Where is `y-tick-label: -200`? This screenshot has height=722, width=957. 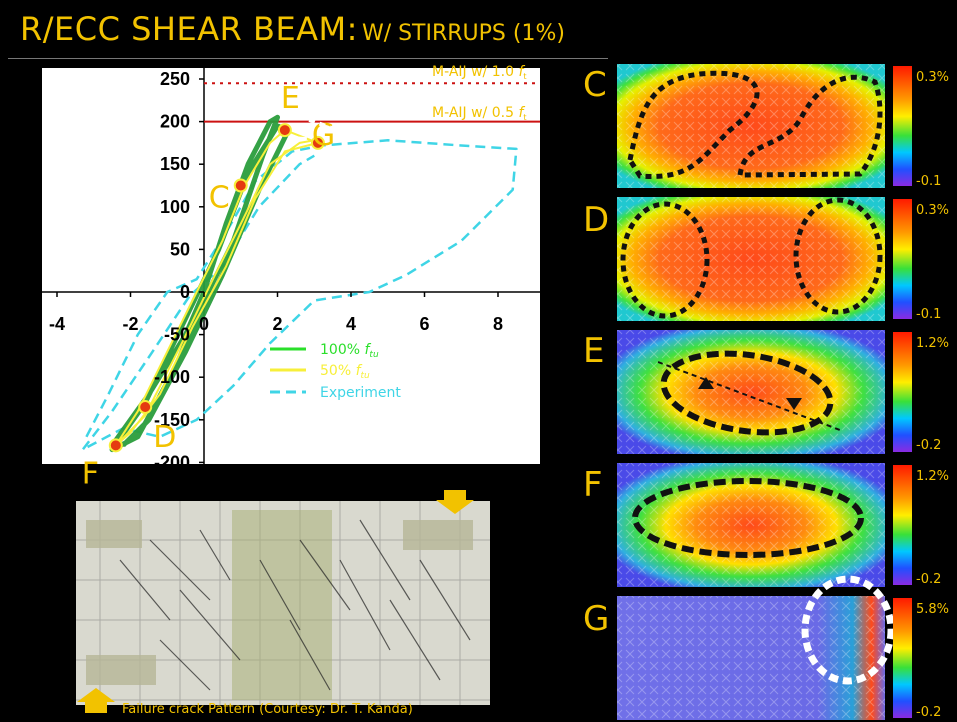 y-tick-label: -200 is located at coordinates (172, 462).